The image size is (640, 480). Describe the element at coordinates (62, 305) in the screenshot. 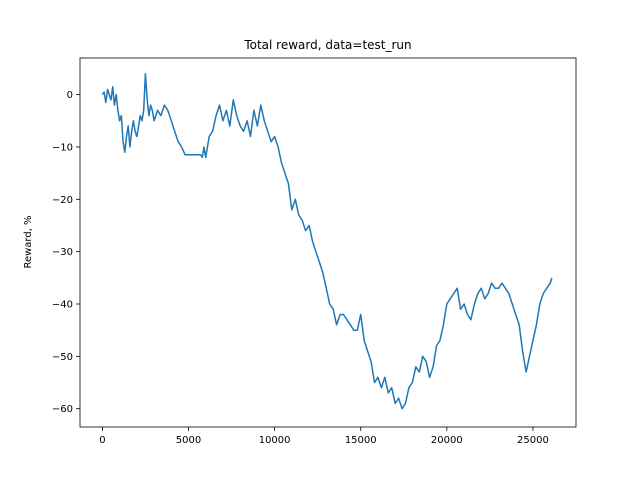

I see `y-tick-label: −40` at that location.